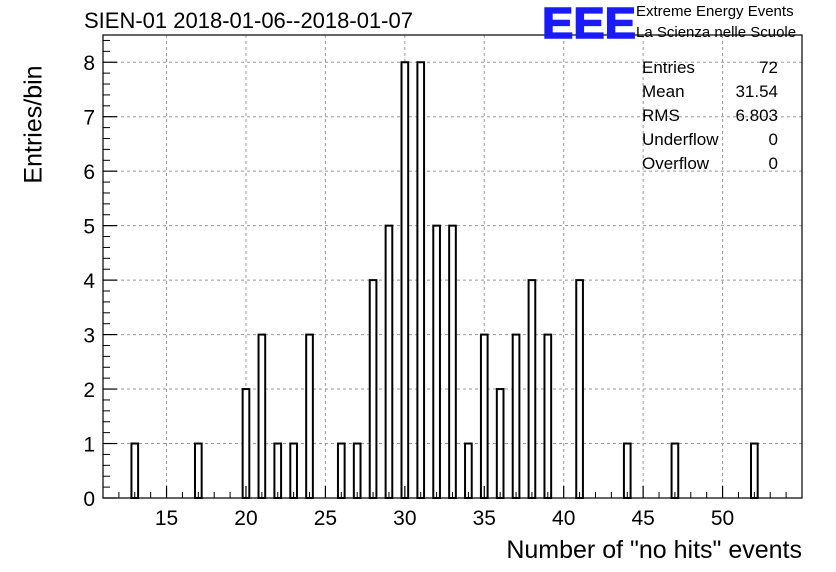  Describe the element at coordinates (325, 518) in the screenshot. I see `x-tick-label: 25` at that location.